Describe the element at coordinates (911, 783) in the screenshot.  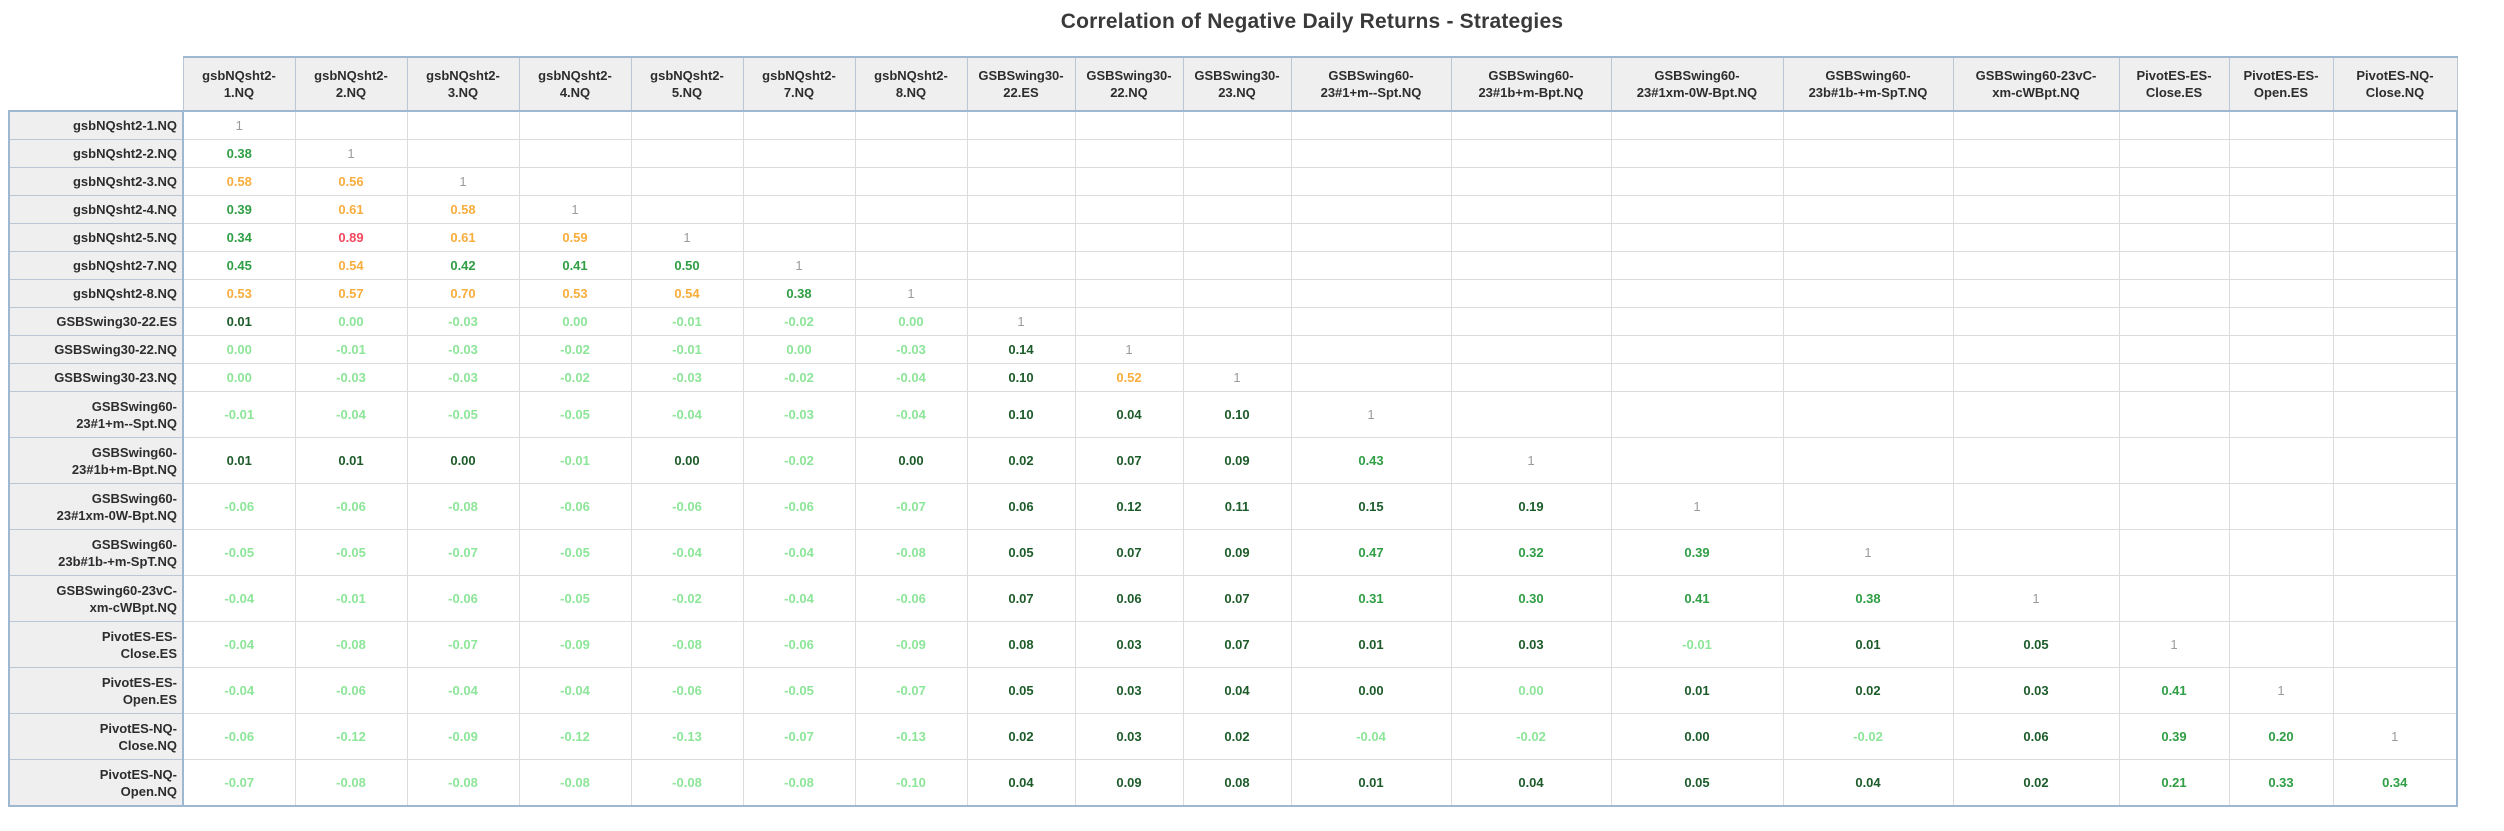
I see `matrix-cell: -0.10` at that location.